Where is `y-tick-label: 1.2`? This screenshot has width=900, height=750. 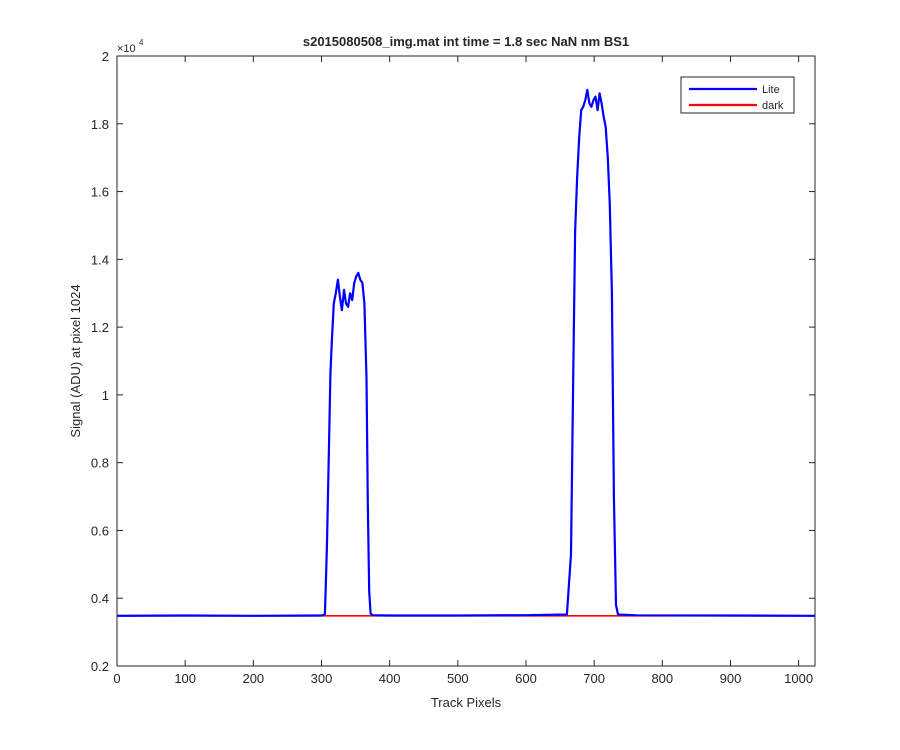 y-tick-label: 1.2 is located at coordinates (100, 327).